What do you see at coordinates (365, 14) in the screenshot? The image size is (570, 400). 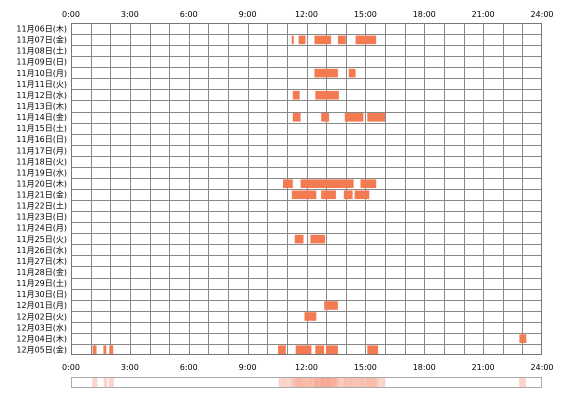 I see `x-tick-label-top: 15:00` at bounding box center [365, 14].